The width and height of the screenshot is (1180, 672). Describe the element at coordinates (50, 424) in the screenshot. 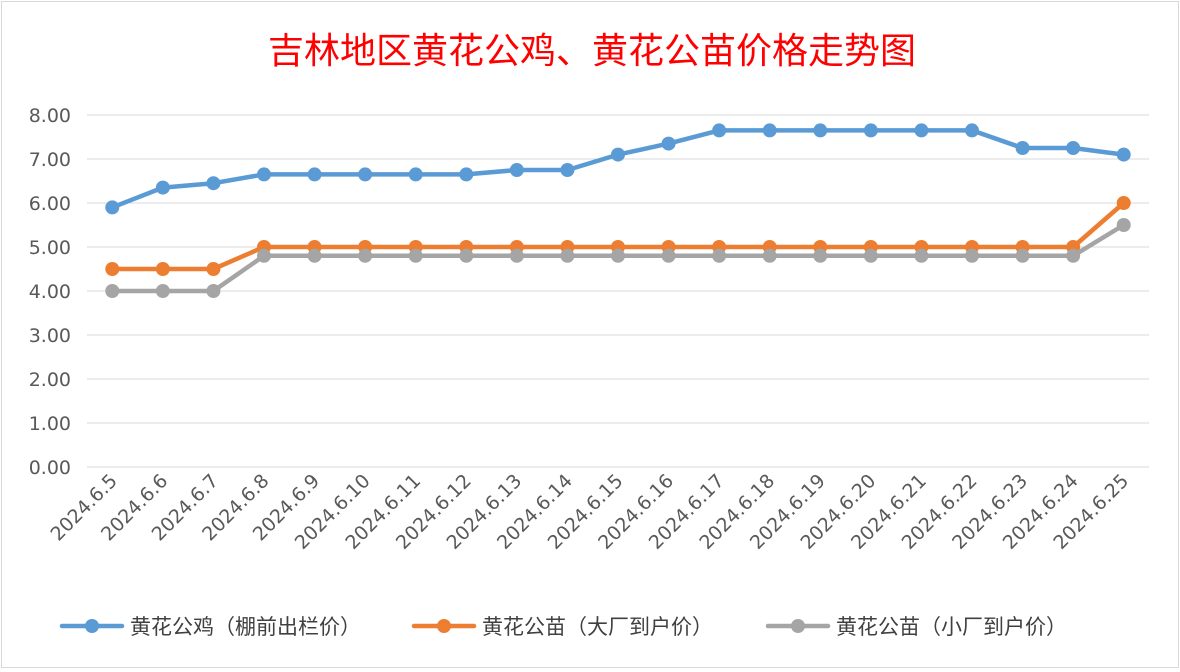

I see `y-tick-label: 1.00` at that location.